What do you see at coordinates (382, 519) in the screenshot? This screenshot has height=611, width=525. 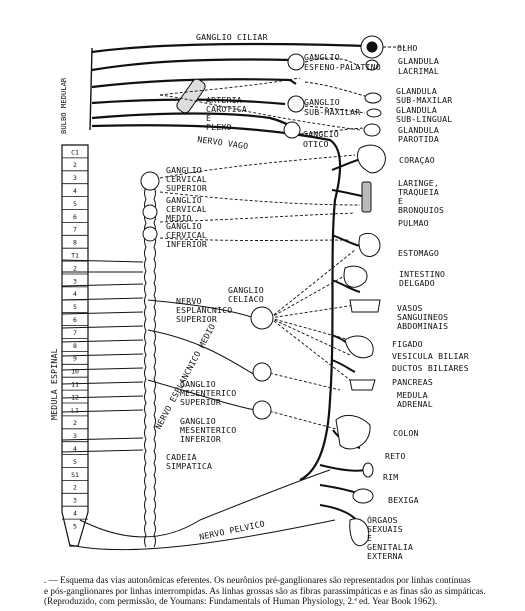 I see `organ-orgaos-1: ÓRGAOS` at bounding box center [382, 519].